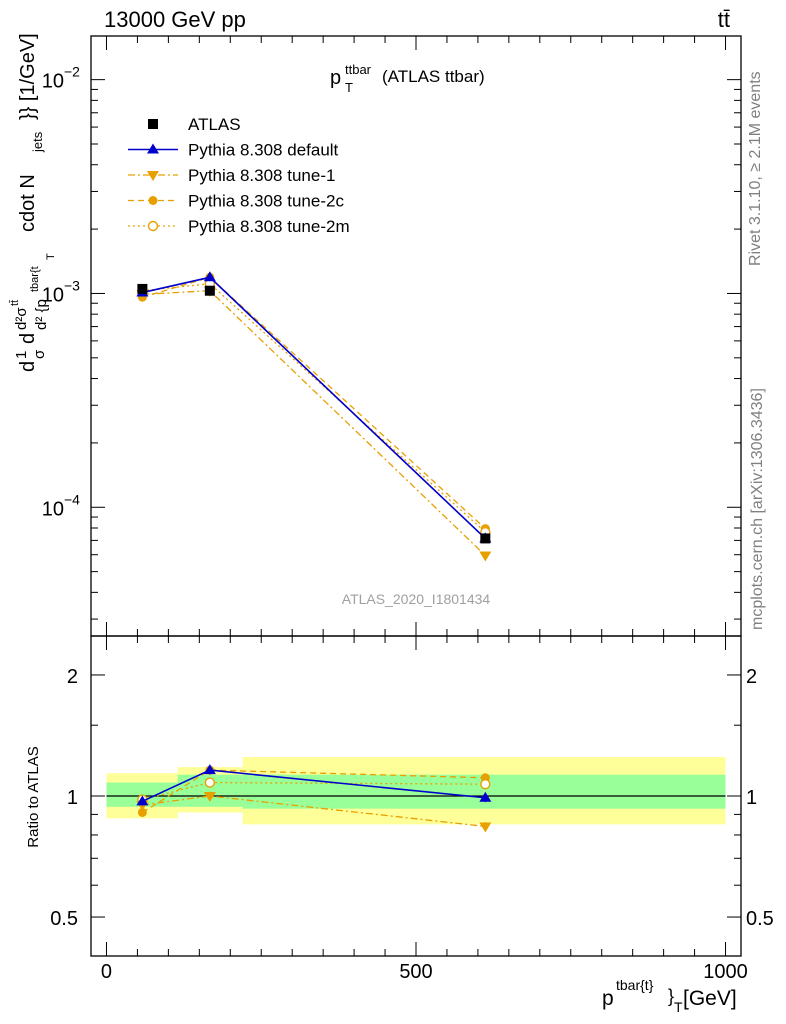  I want to click on main-series-tune1, so click(314, 424).